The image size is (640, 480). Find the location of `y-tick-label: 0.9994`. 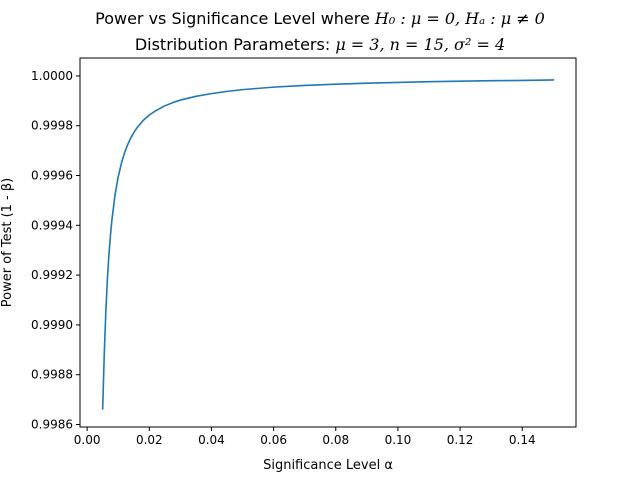

y-tick-label: 0.9994 is located at coordinates (52, 225).